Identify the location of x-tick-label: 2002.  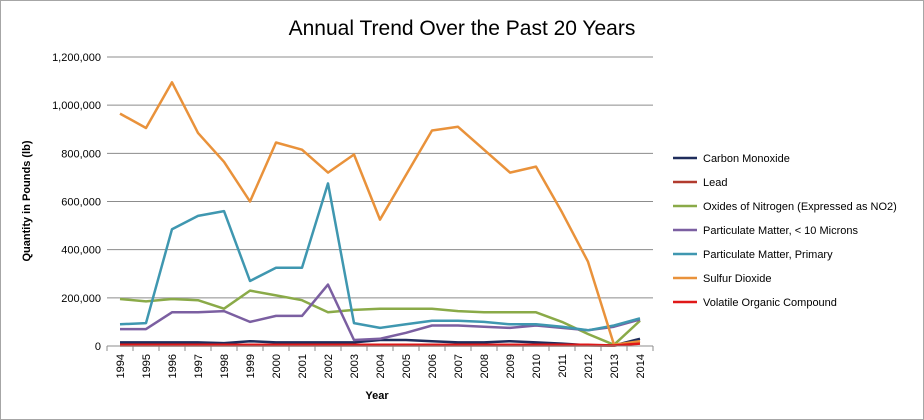
(329, 366).